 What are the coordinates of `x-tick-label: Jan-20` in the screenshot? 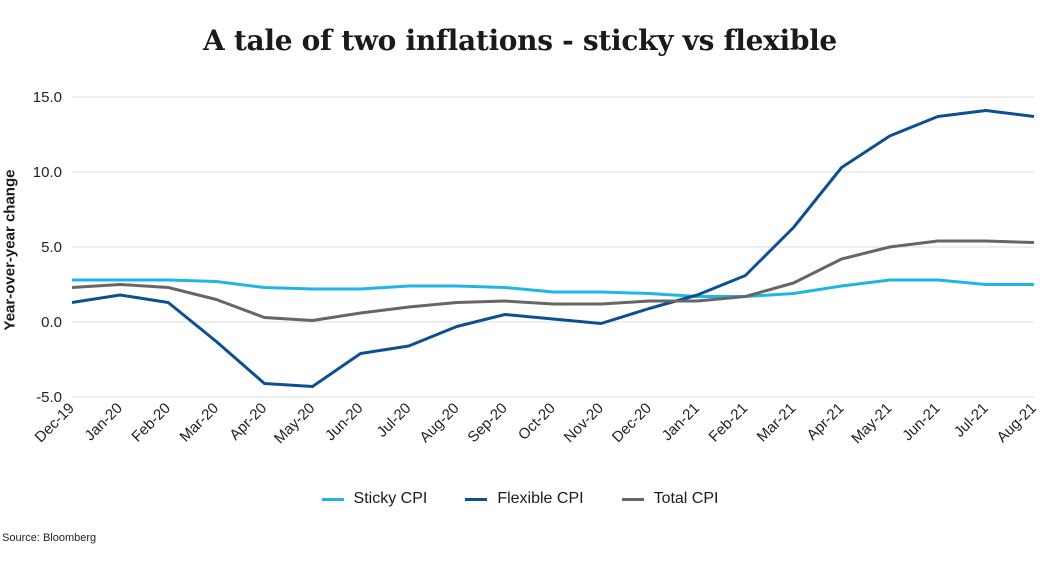 It's located at (103, 422).